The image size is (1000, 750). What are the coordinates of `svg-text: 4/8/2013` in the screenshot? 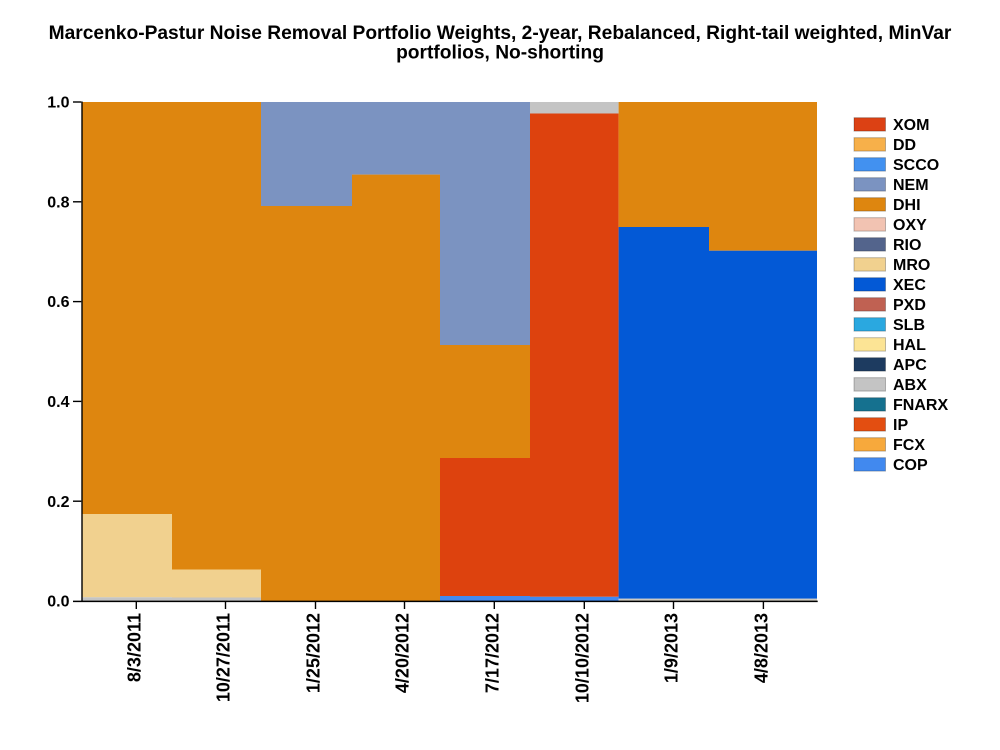 It's located at (761, 648).